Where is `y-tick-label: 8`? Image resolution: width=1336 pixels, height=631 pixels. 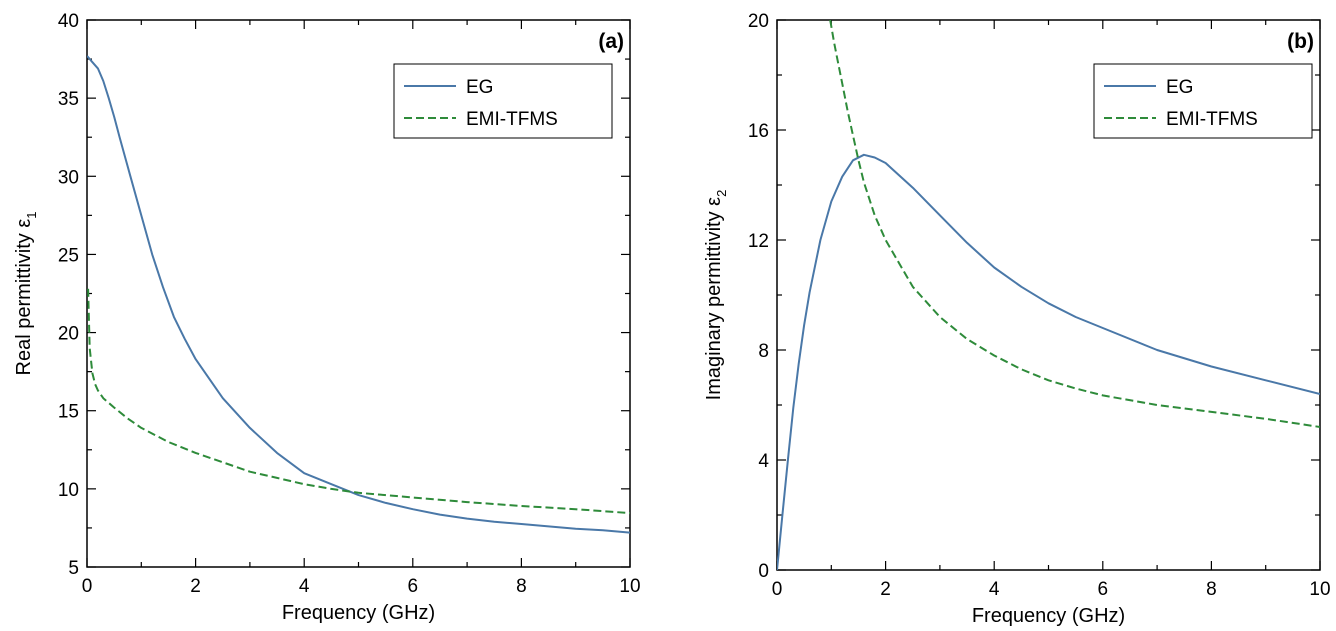 y-tick-label: 8 is located at coordinates (763, 351).